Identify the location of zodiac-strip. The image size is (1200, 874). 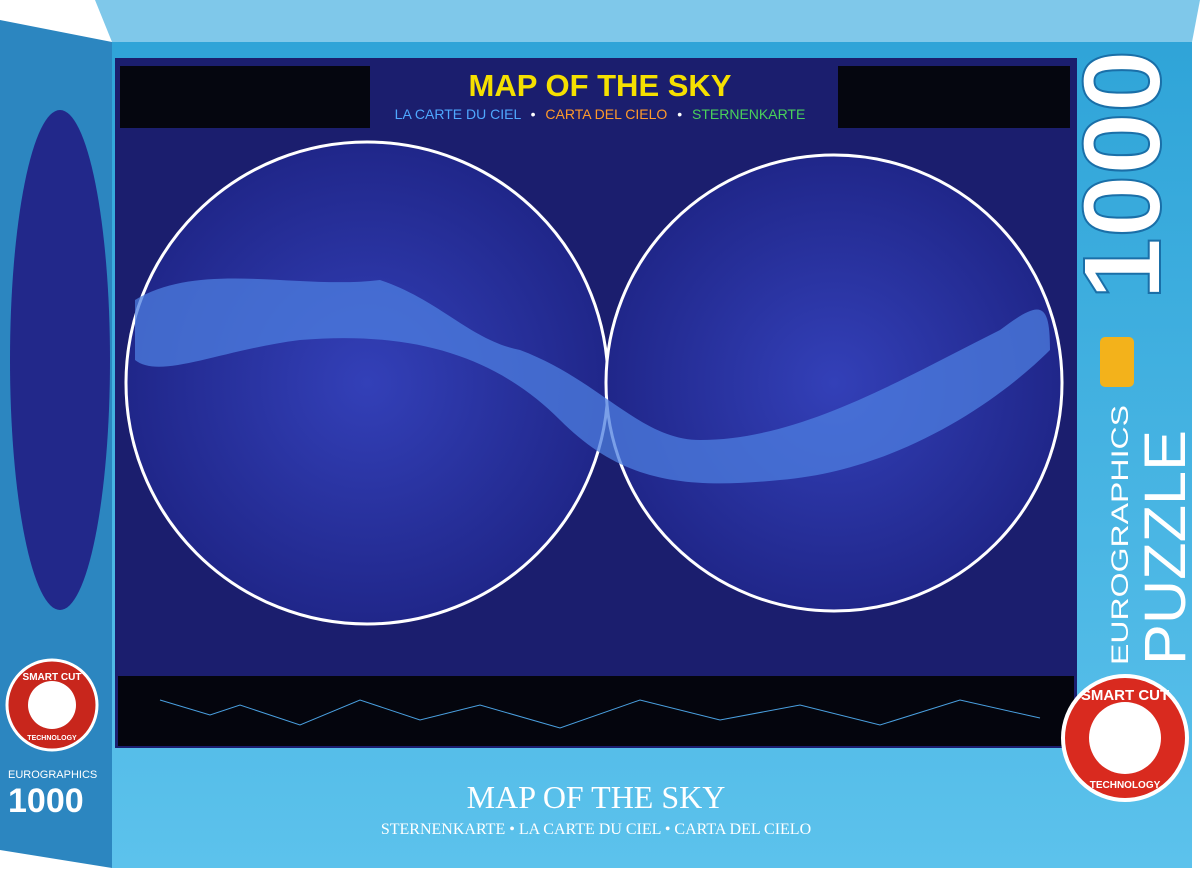
(596, 711).